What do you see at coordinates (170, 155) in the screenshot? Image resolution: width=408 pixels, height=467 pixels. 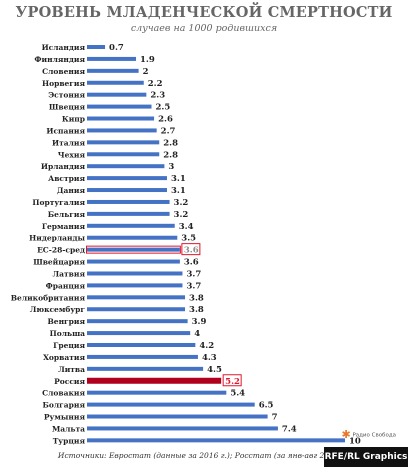 I see `value-label-9: 2.8` at bounding box center [170, 155].